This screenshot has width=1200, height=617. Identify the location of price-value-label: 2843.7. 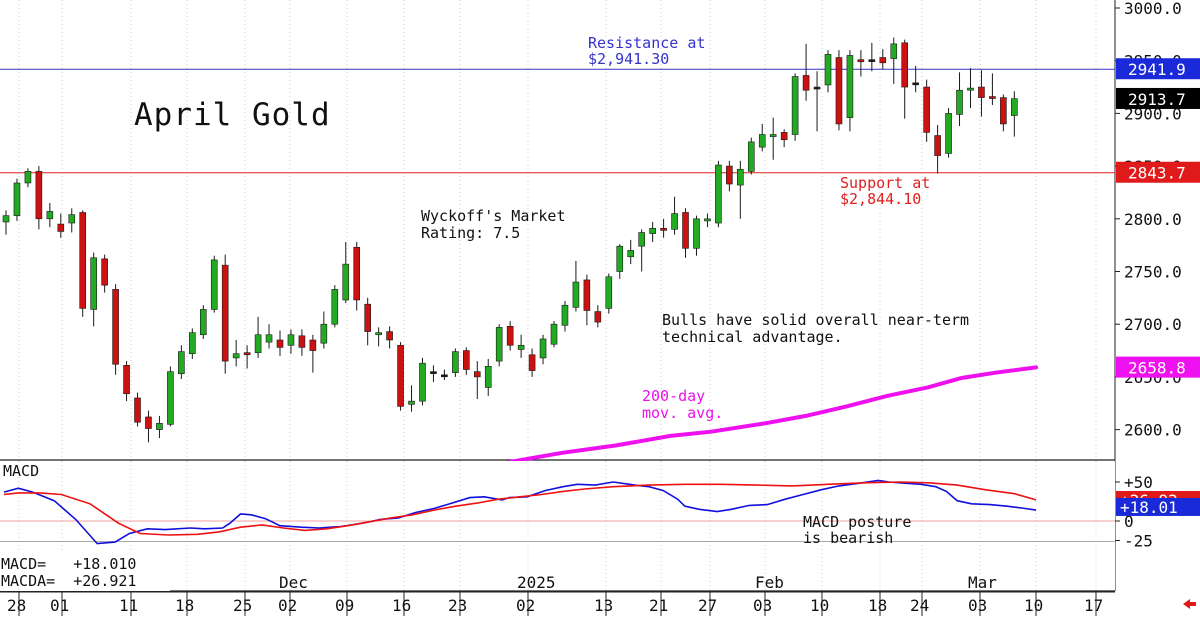
(1158, 172).